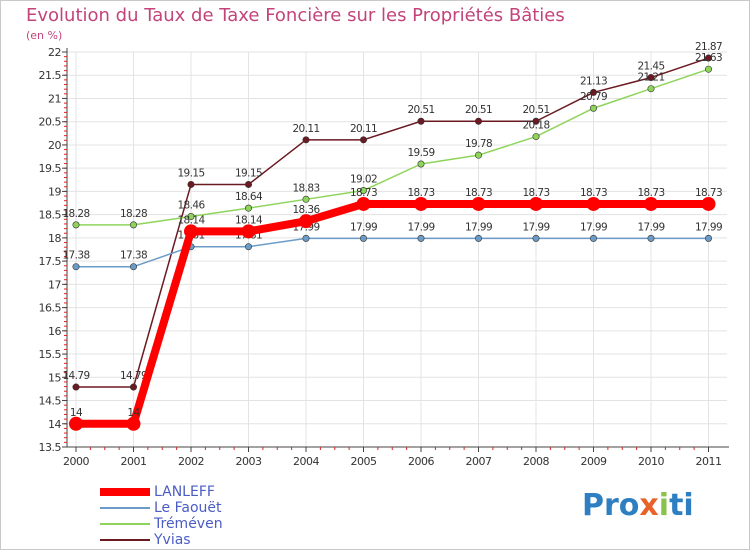 The width and height of the screenshot is (750, 550). I want to click on data-label-tremeven: 21.21, so click(650, 78).